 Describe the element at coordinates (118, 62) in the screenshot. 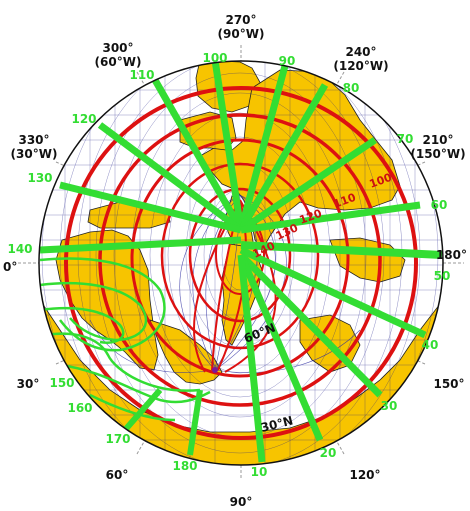

I see `lon-label-300-sub: (60°W)` at that location.